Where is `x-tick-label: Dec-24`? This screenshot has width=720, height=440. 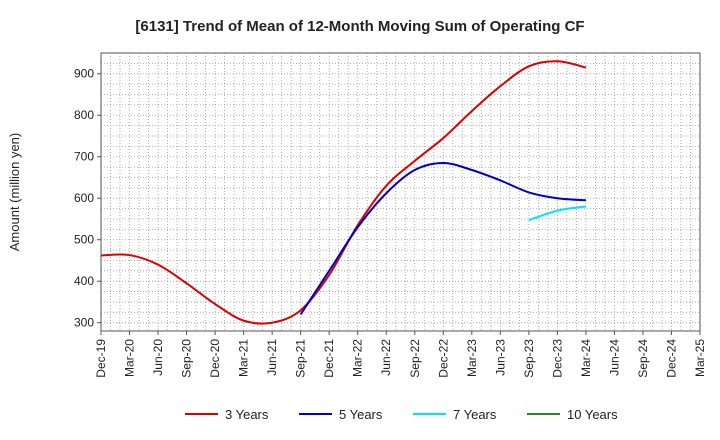
x-tick-label: Dec-24 is located at coordinates (671, 358).